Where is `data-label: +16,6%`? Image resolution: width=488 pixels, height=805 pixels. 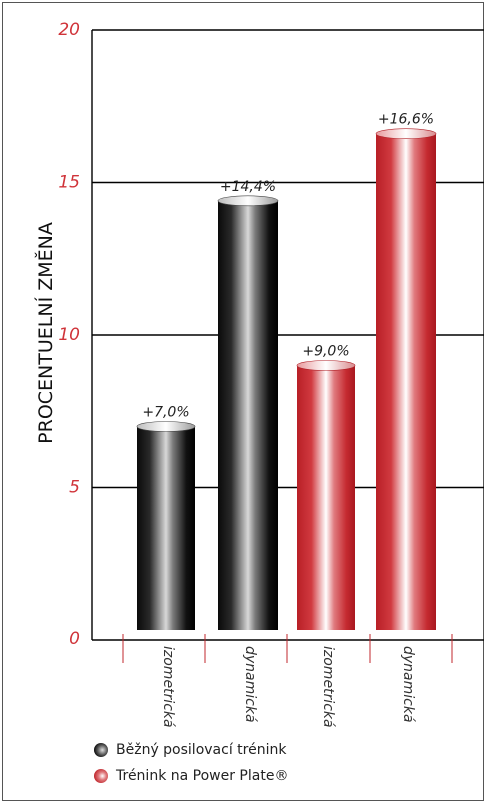 data-label: +16,6% is located at coordinates (406, 120).